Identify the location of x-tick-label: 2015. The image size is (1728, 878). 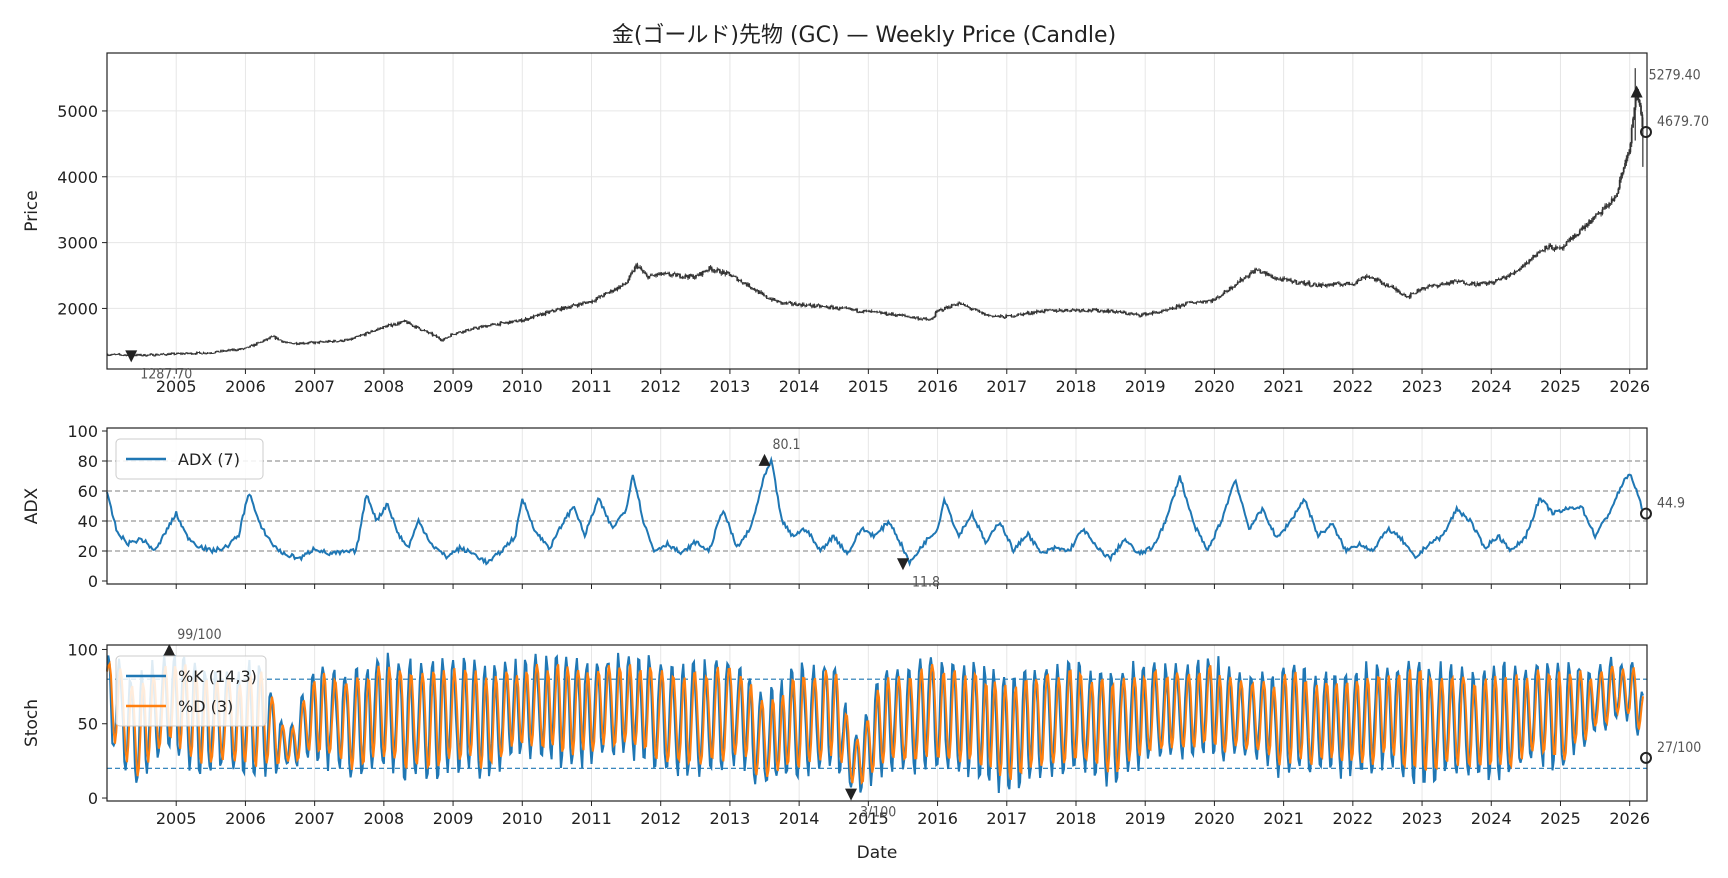
(868, 818).